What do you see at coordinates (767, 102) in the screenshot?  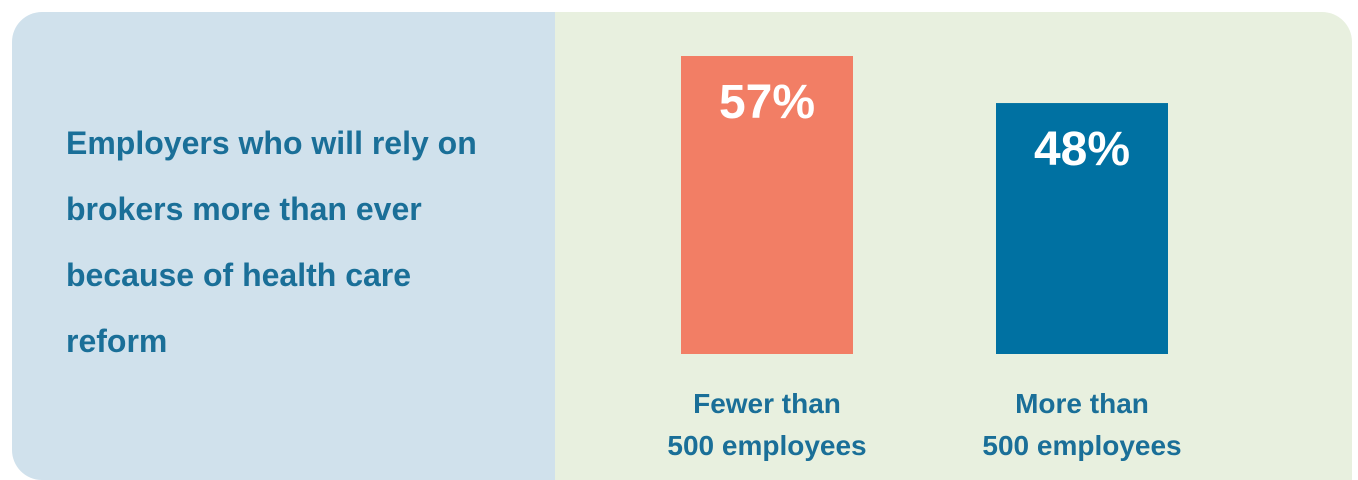 I see `bar-value-label-1: 57%` at bounding box center [767, 102].